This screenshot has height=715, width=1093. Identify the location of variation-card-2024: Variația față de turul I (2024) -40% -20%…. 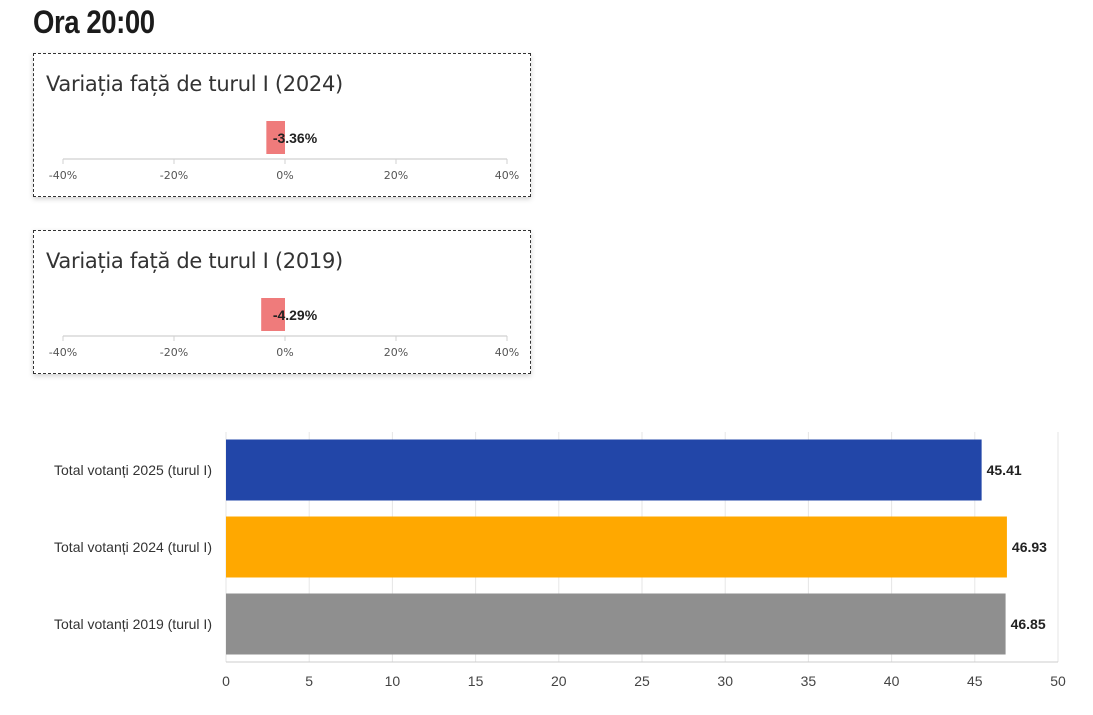
(282, 125).